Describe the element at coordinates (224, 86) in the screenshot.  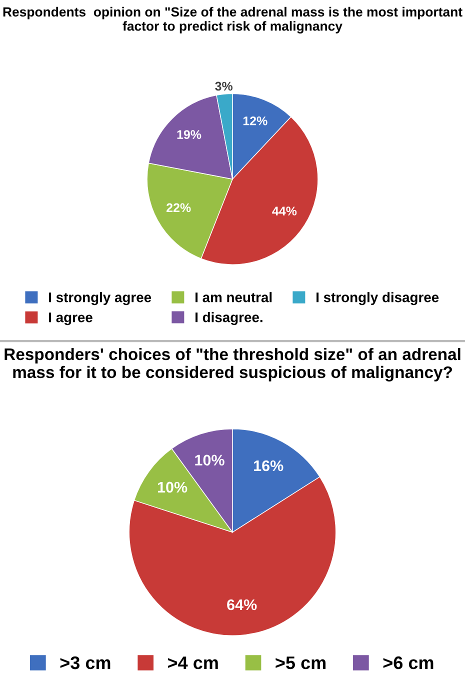
I see `data-label: 3%` at that location.